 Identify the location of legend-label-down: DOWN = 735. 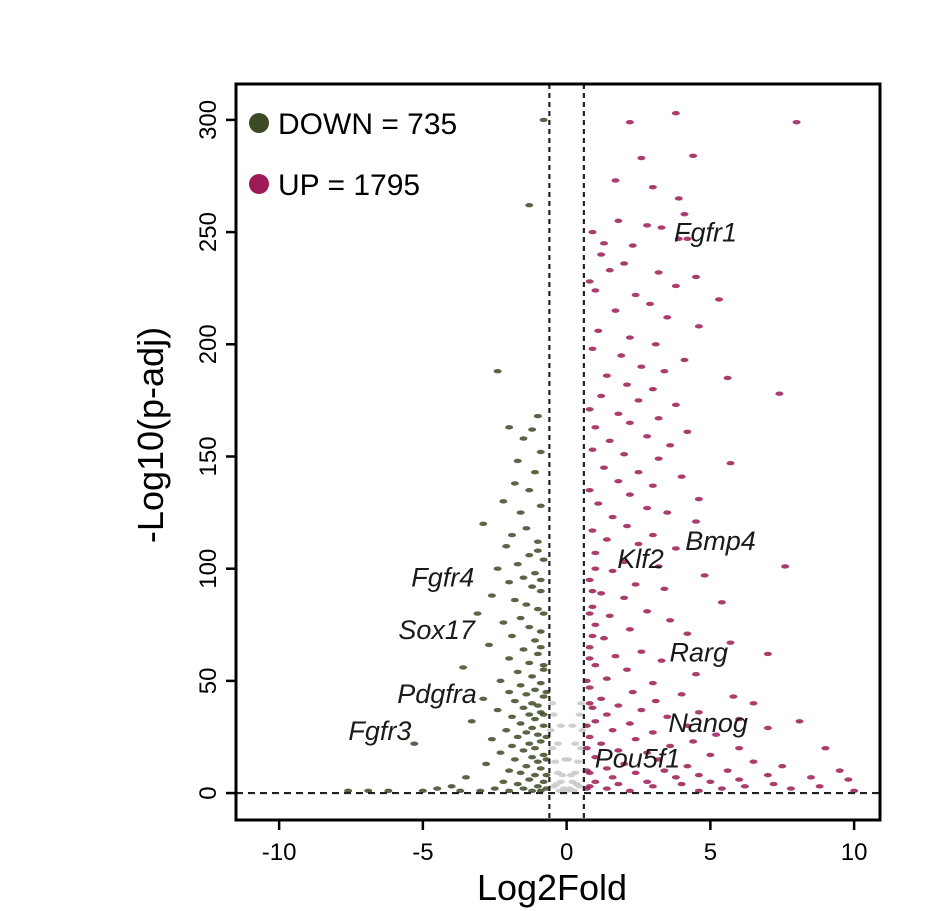
(367, 124).